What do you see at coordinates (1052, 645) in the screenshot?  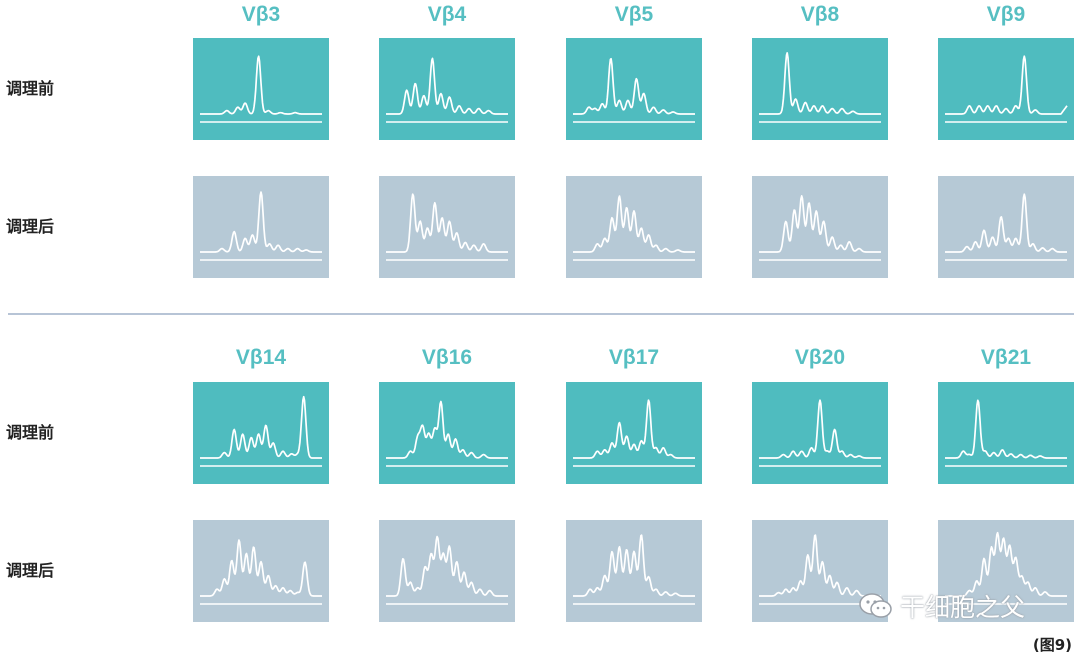 I see `figure-label: (图9)` at bounding box center [1052, 645].